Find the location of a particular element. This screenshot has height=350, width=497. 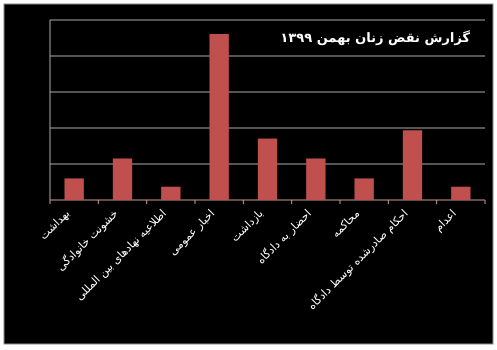

x-tick-label: اخبار عمومی is located at coordinates (192, 232).